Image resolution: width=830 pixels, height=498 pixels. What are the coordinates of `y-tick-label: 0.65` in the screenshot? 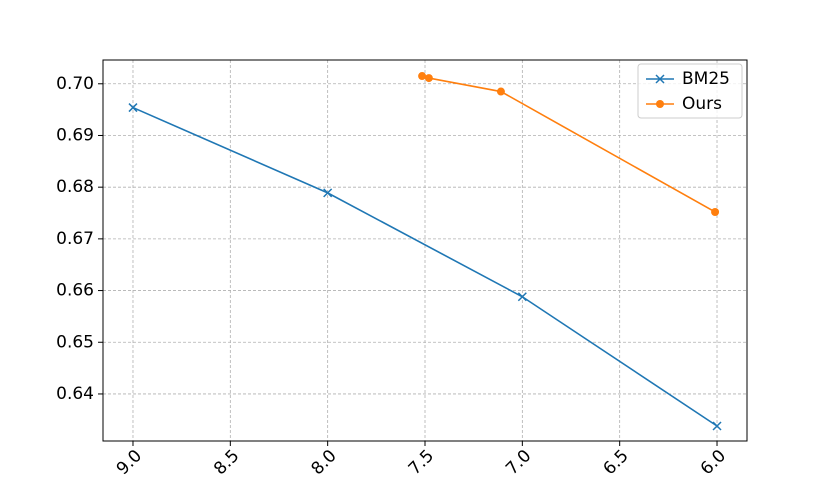 It's located at (75, 342).